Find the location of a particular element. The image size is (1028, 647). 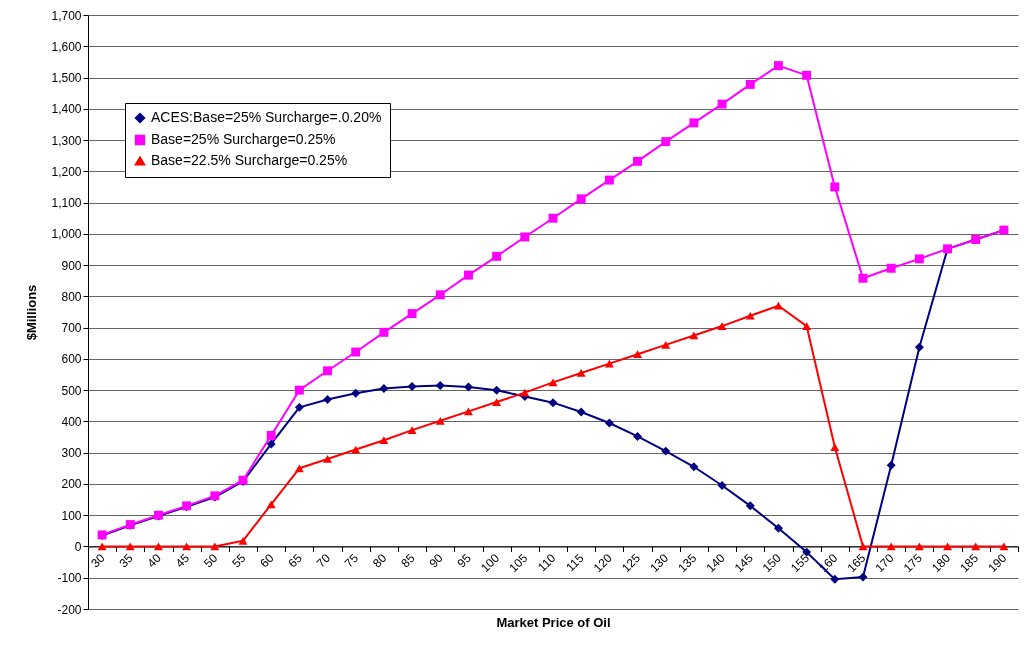

x-tick-label: 45 is located at coordinates (182, 560).